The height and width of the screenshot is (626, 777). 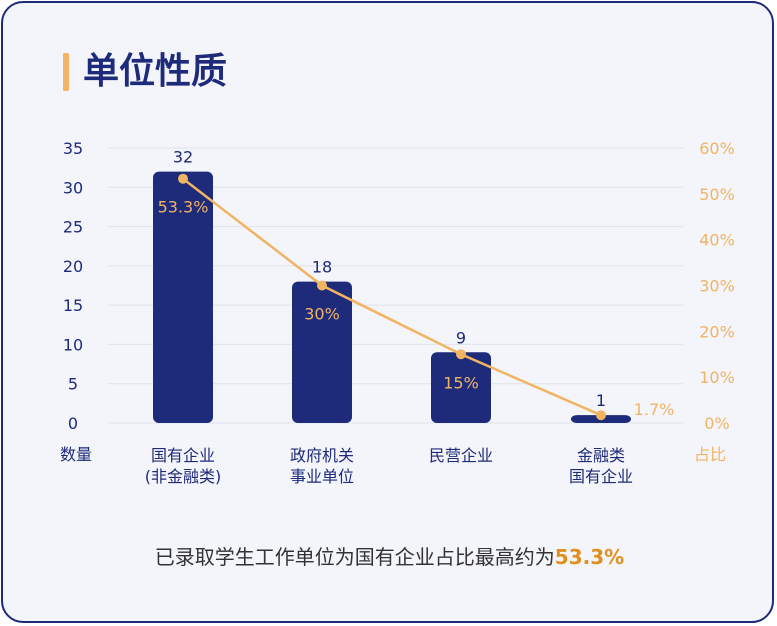 What do you see at coordinates (710, 454) in the screenshot?
I see `right-axis-label: 占比` at bounding box center [710, 454].